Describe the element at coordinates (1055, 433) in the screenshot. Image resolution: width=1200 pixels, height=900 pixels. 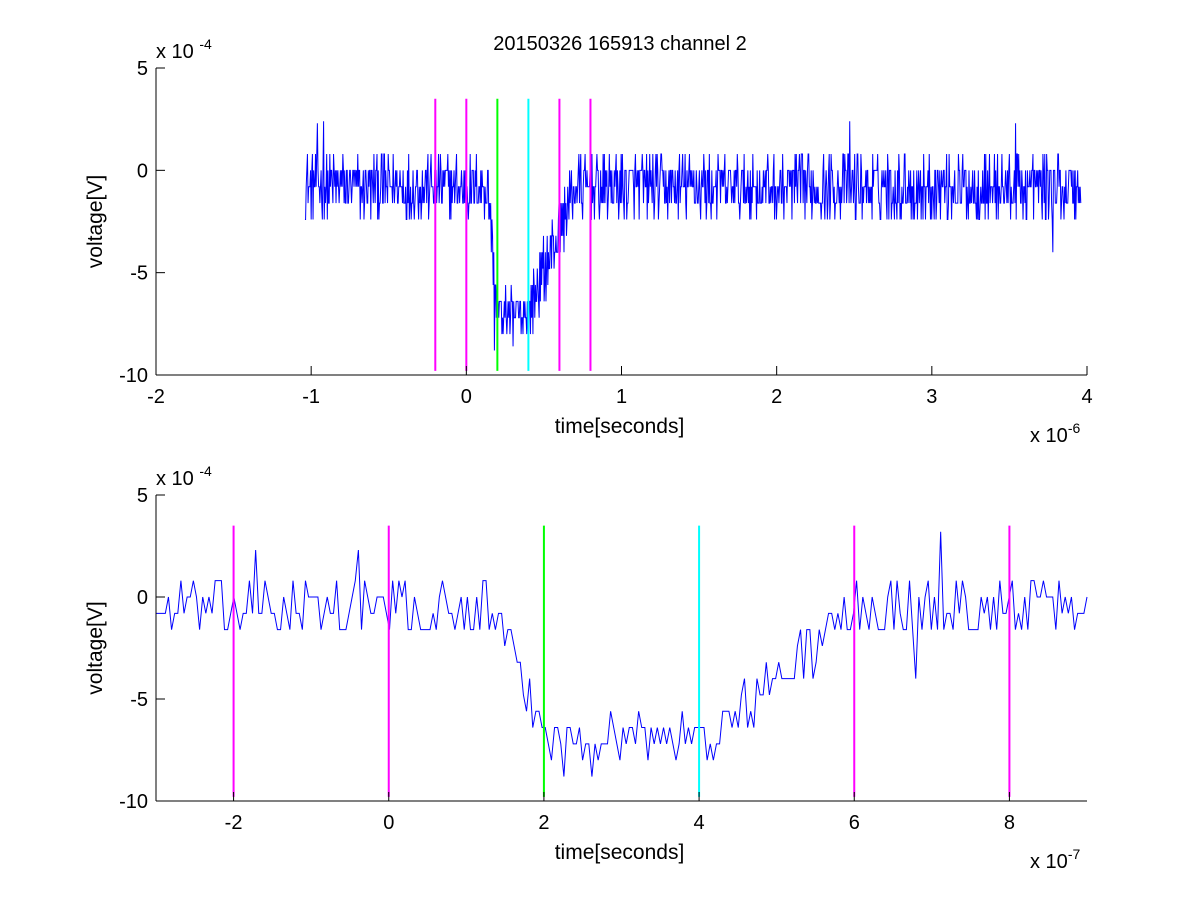
I see `x-exponent-label: x 10-6` at that location.